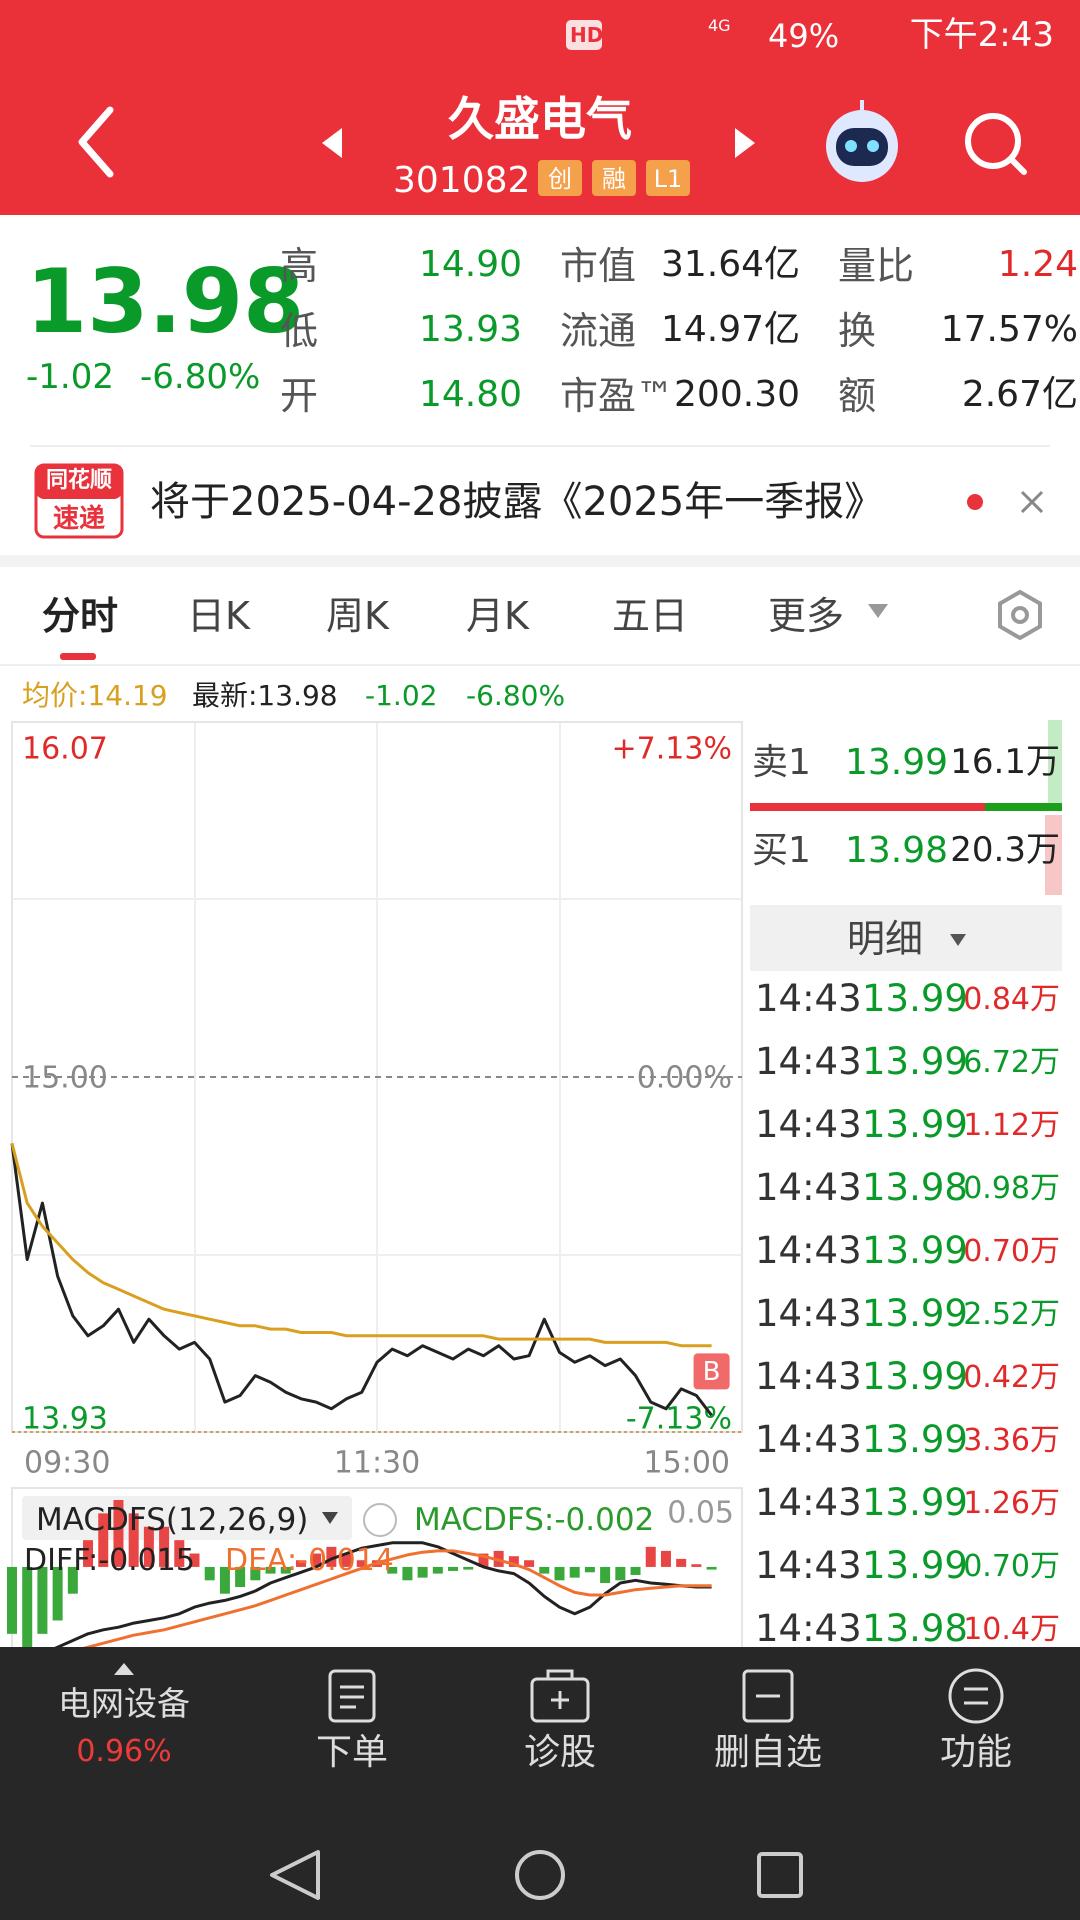 The image size is (1080, 1920). What do you see at coordinates (1011, 999) in the screenshot?
I see `trade-volume: 0.84万` at bounding box center [1011, 999].